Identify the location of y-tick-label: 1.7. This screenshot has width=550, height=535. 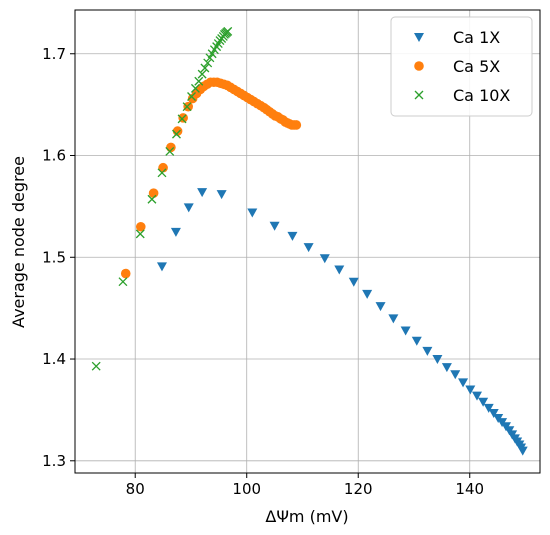
(54, 54).